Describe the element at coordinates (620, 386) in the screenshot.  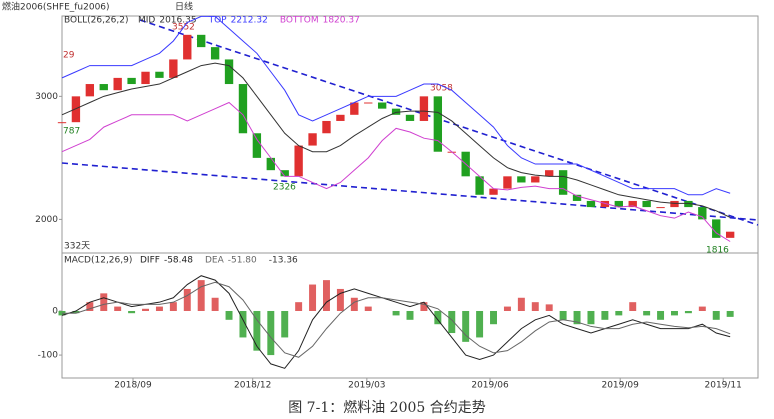
I see `x-tick-label: 2019/09` at that location.